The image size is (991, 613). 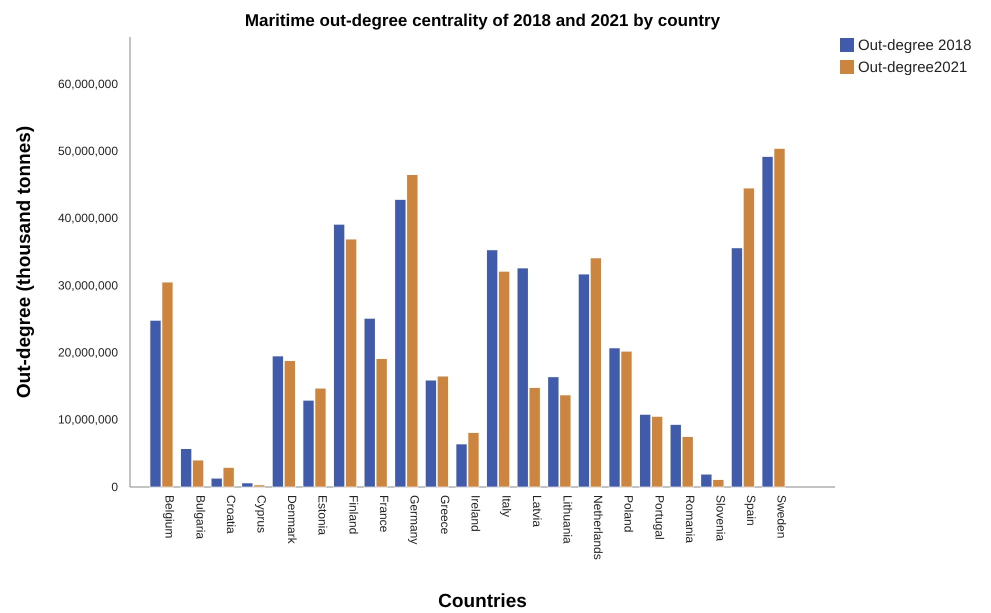 What do you see at coordinates (383, 514) in the screenshot?
I see `x-tick-label: France` at bounding box center [383, 514].